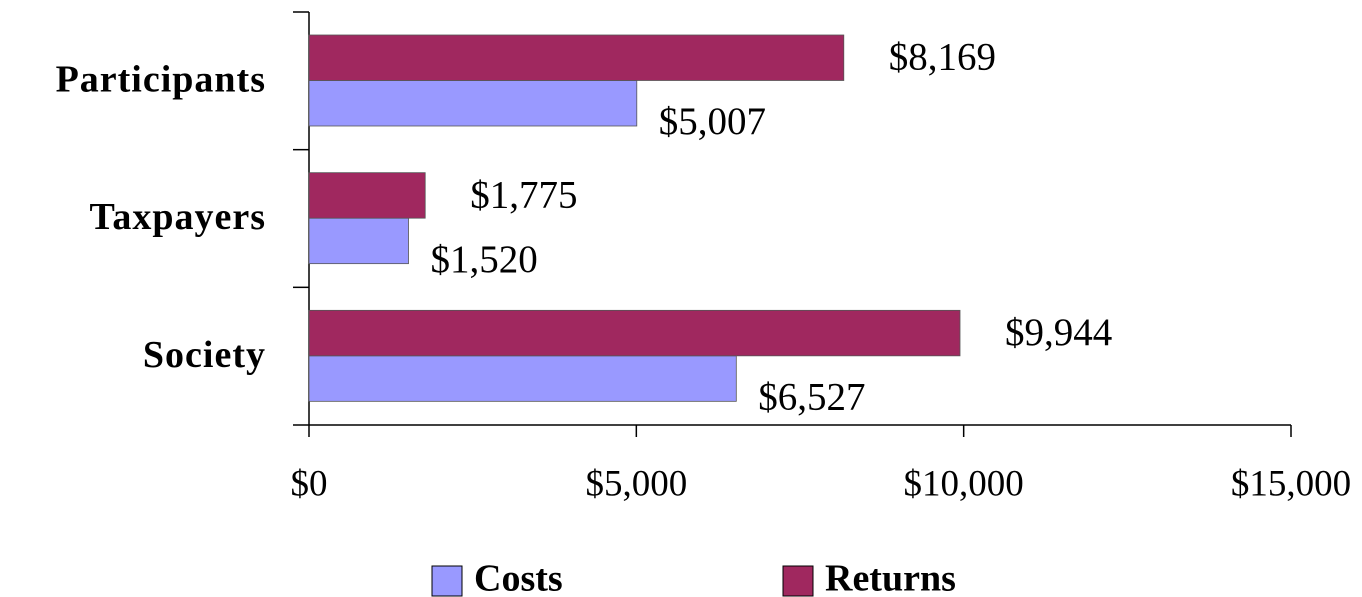 Image resolution: width=1362 pixels, height=597 pixels. What do you see at coordinates (177, 217) in the screenshot?
I see `category-label: Taxpayers` at bounding box center [177, 217].